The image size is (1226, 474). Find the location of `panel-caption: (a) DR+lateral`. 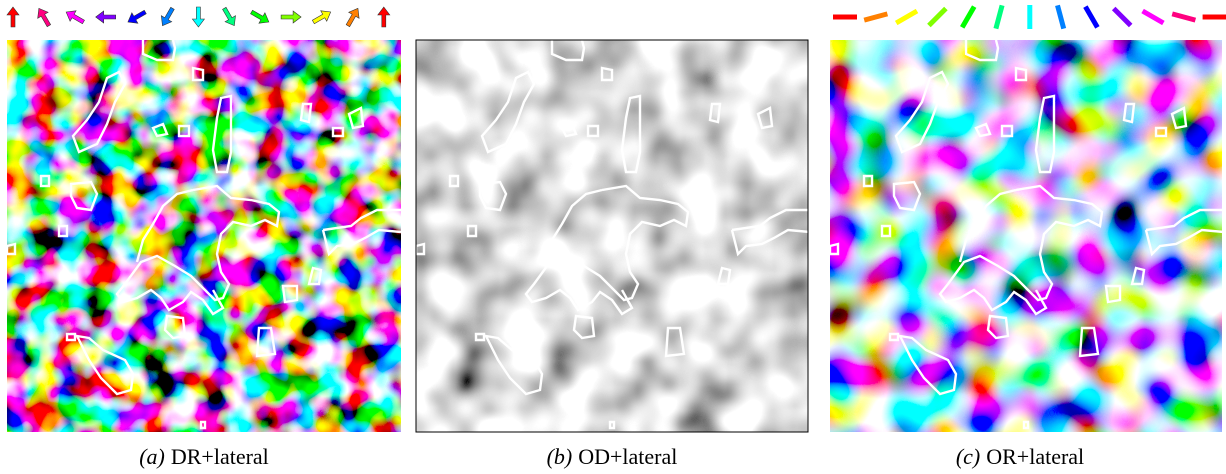

panel-caption: (a) DR+lateral is located at coordinates (204, 456).